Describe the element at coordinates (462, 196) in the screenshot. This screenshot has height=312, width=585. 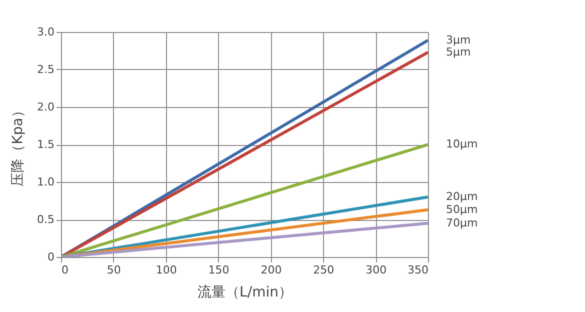
I see `series-label: 20μm` at that location.